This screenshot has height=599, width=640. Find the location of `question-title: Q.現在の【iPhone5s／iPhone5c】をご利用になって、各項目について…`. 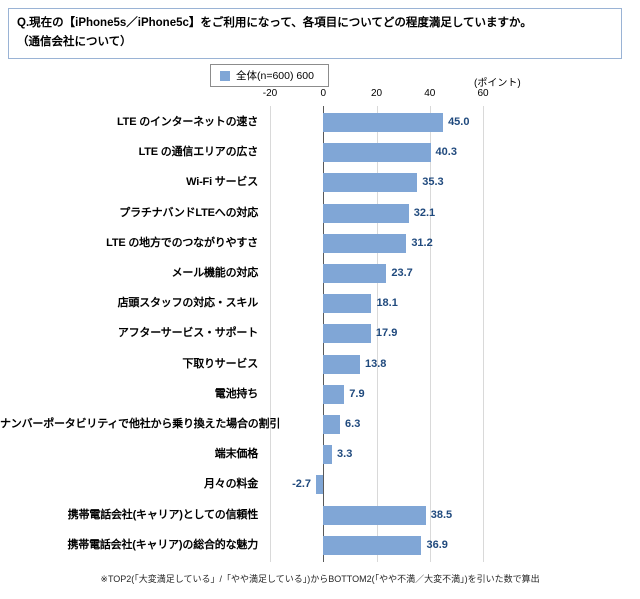

question-title: Q.現在の【iPhone5s／iPhone5c】をご利用になって、各項目について… is located at coordinates (315, 33).